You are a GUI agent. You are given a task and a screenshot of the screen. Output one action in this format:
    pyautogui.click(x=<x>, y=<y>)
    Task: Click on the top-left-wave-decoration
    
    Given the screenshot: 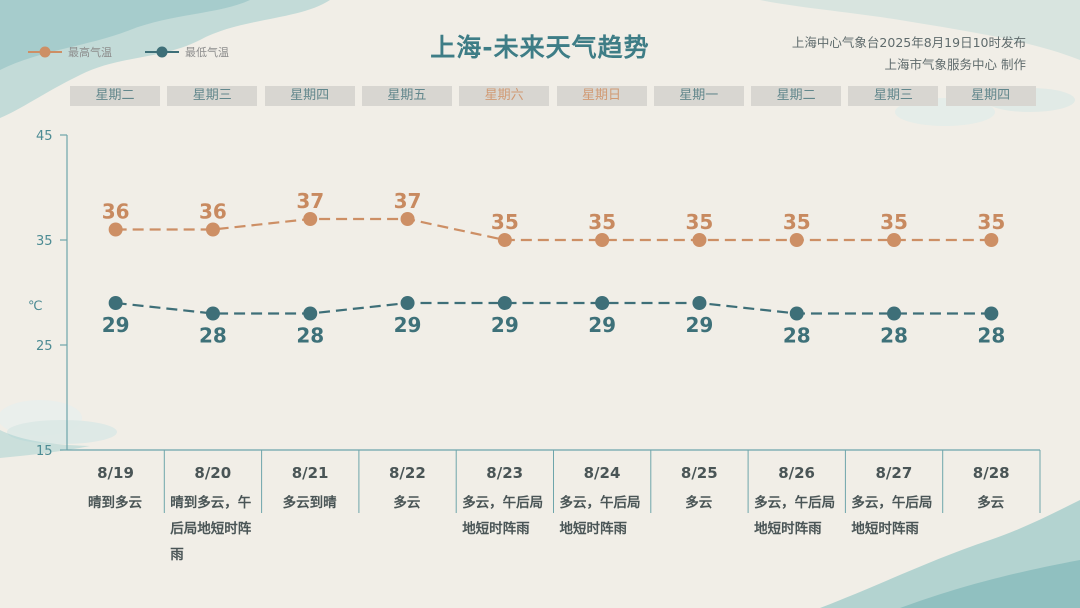 What is the action you would take?
    pyautogui.click(x=165, y=59)
    